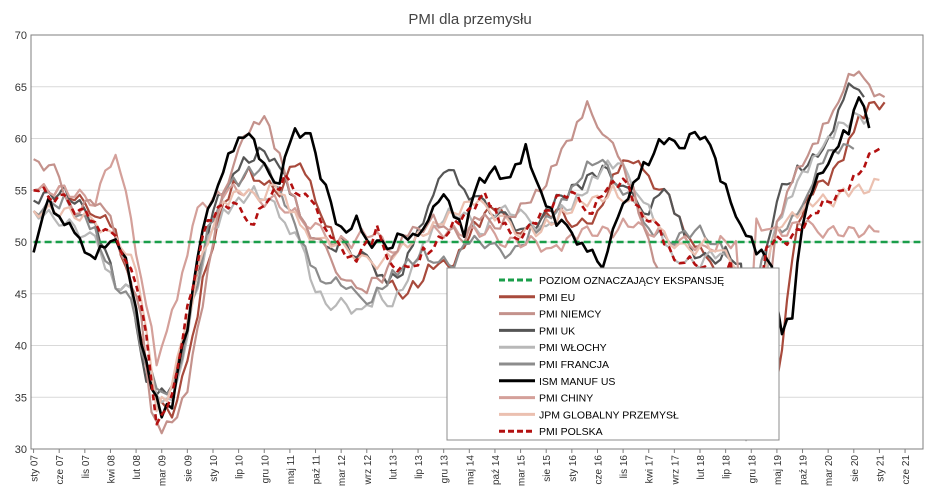 This screenshot has height=500, width=933. Describe the element at coordinates (906, 470) in the screenshot. I see `x-tick-label: cze 21` at that location.